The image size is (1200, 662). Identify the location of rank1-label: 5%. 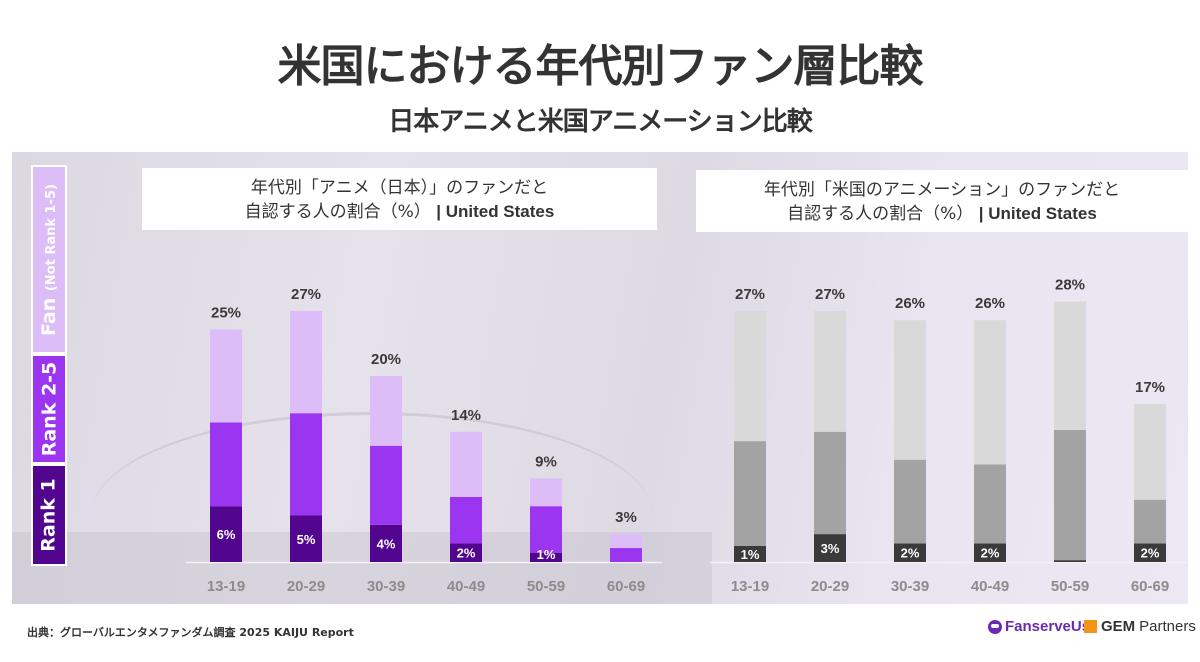
(306, 539).